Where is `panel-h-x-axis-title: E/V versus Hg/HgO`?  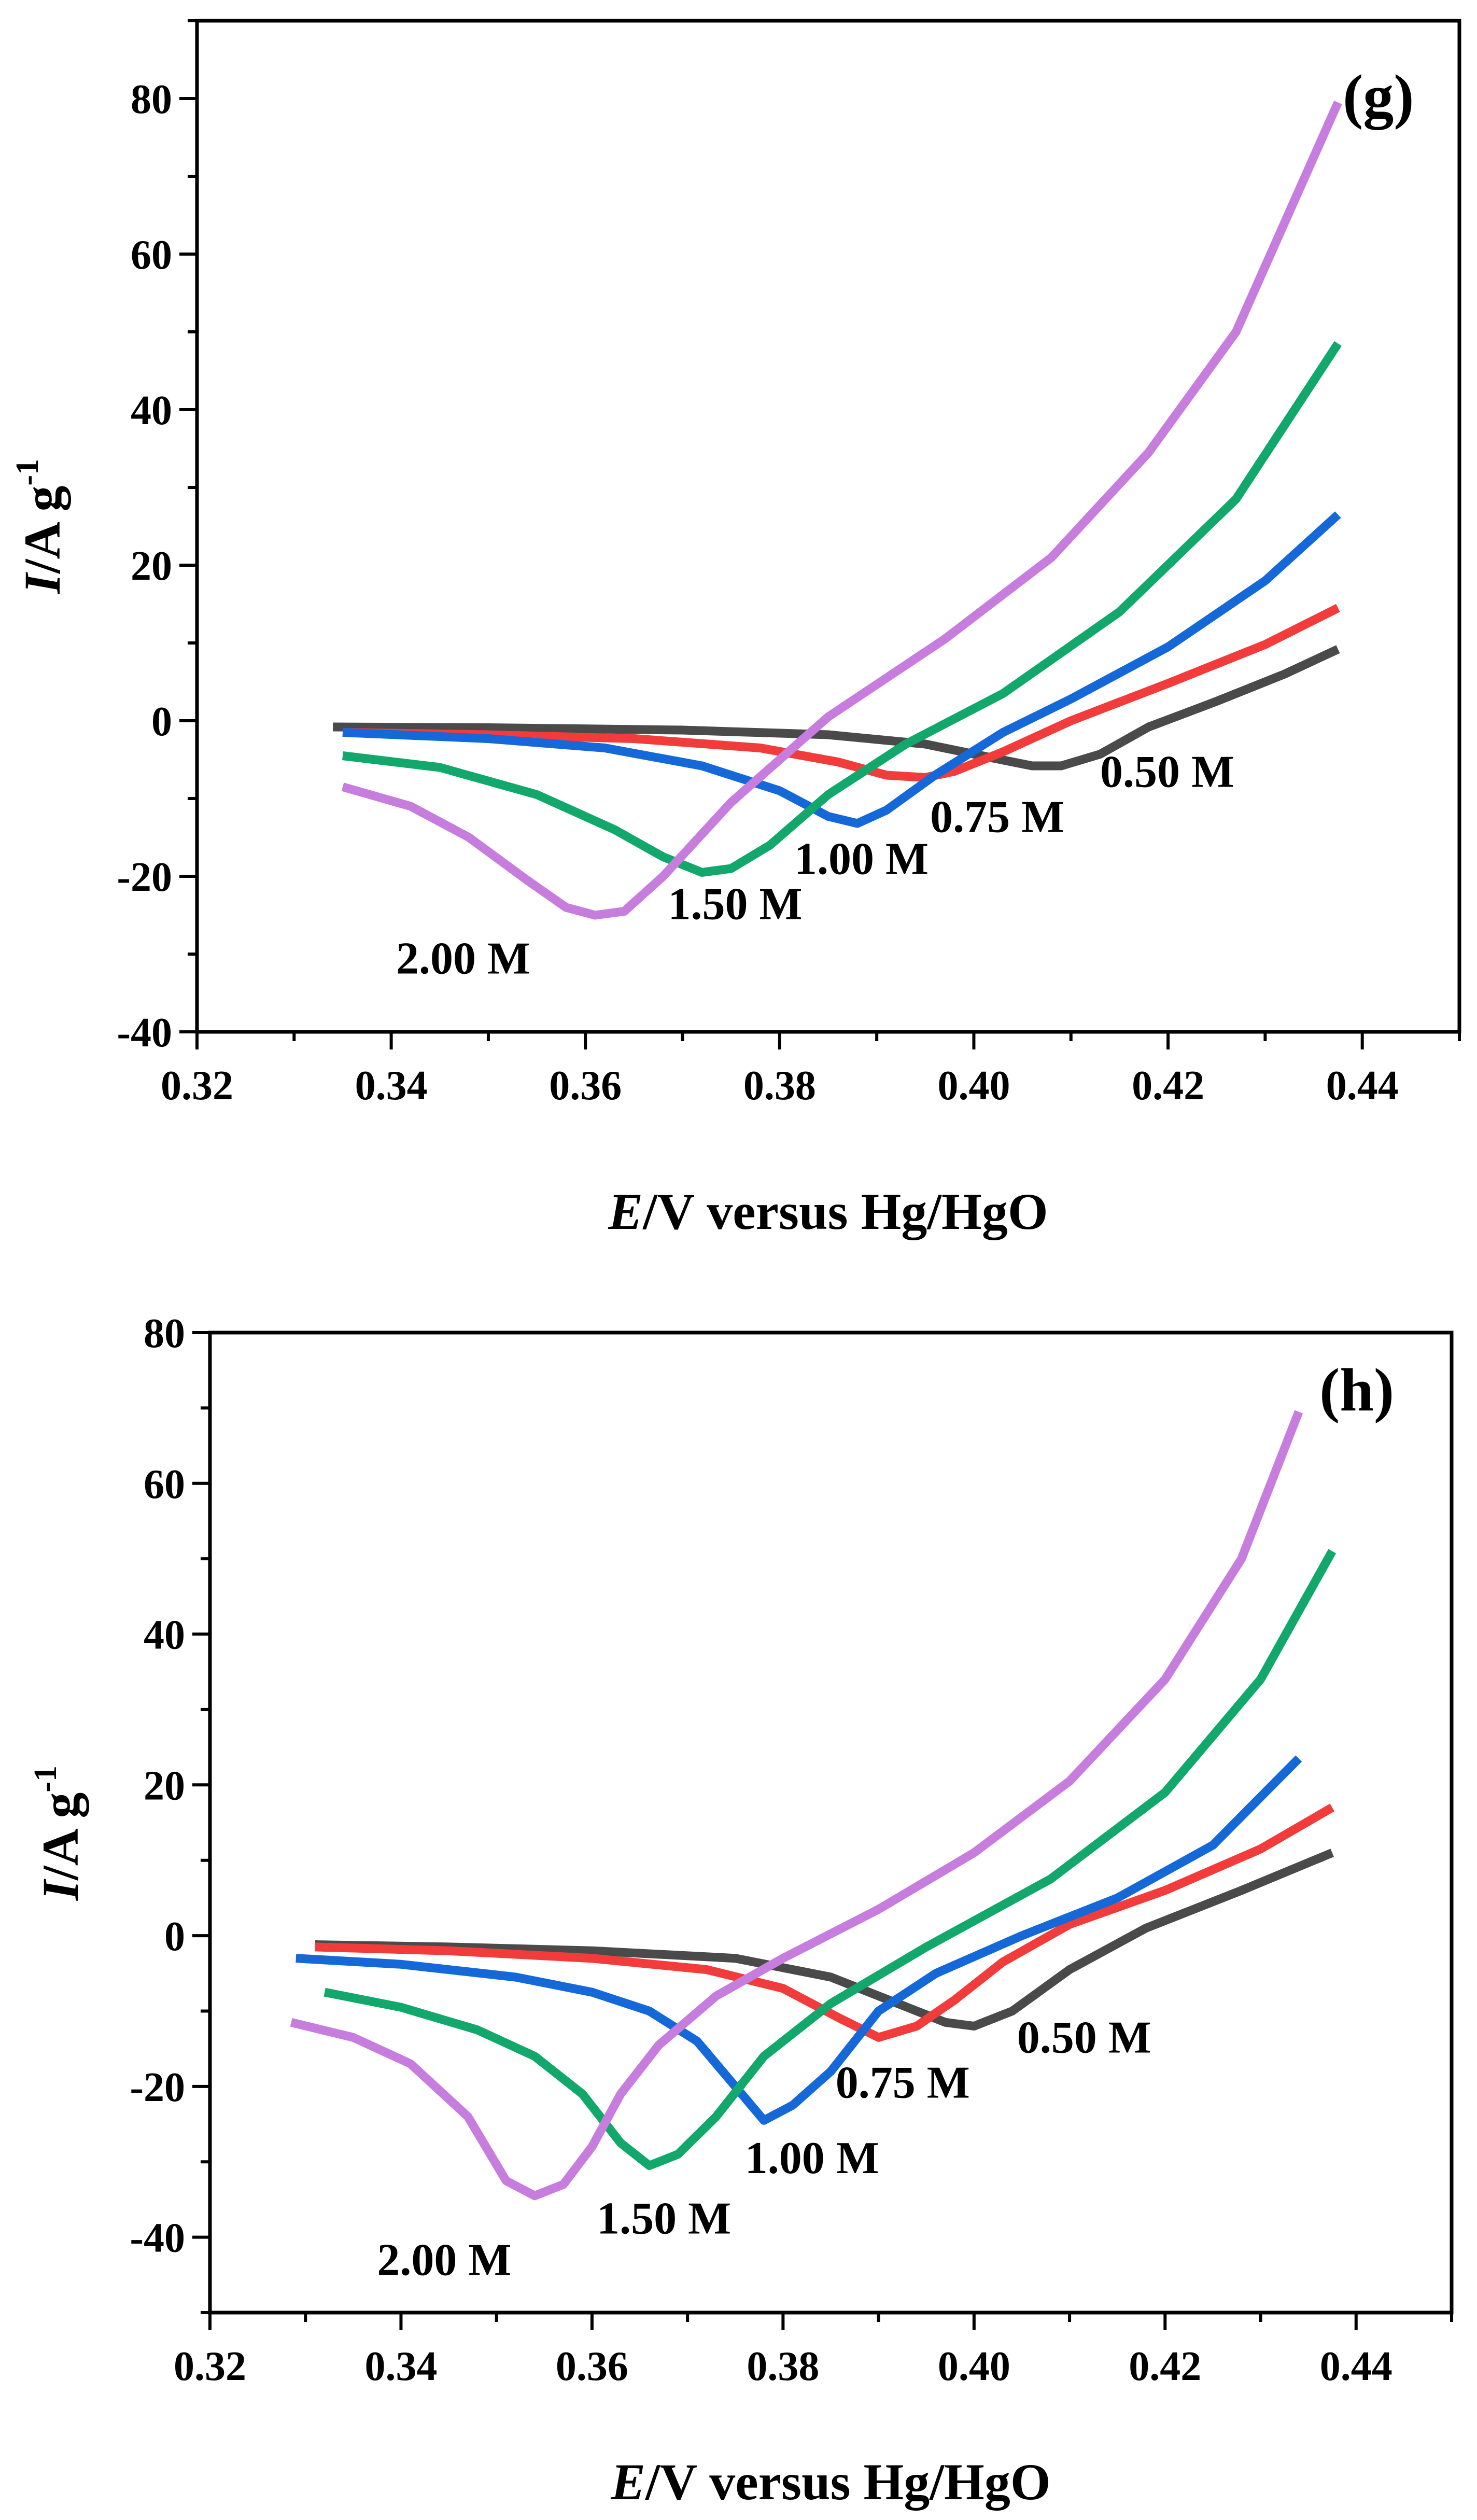
panel-h-x-axis-title: E/V versus Hg/HgO is located at coordinates (830, 2482).